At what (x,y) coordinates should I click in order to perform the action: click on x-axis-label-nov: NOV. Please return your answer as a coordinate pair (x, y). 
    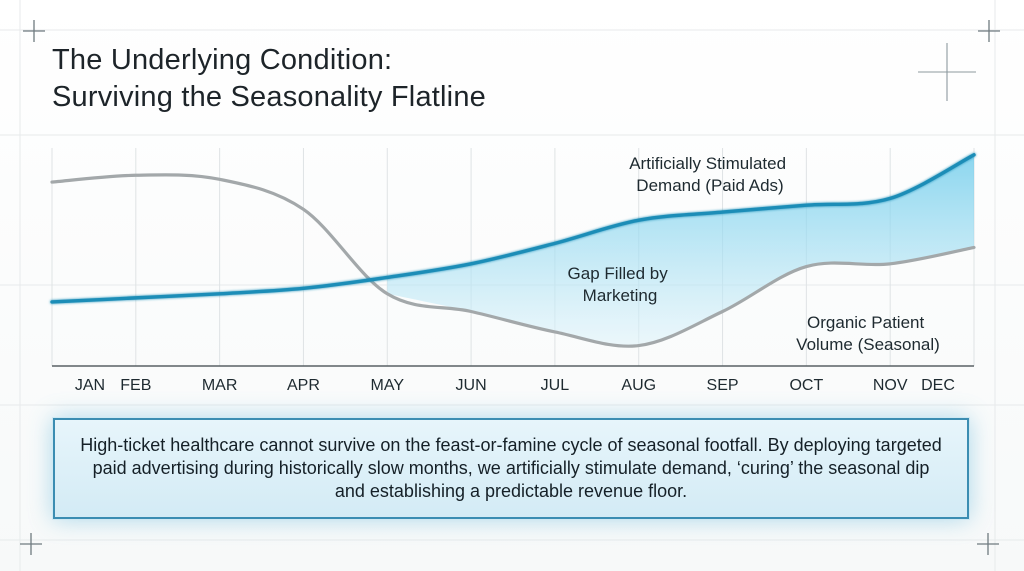
    Looking at the image, I should click on (890, 385).